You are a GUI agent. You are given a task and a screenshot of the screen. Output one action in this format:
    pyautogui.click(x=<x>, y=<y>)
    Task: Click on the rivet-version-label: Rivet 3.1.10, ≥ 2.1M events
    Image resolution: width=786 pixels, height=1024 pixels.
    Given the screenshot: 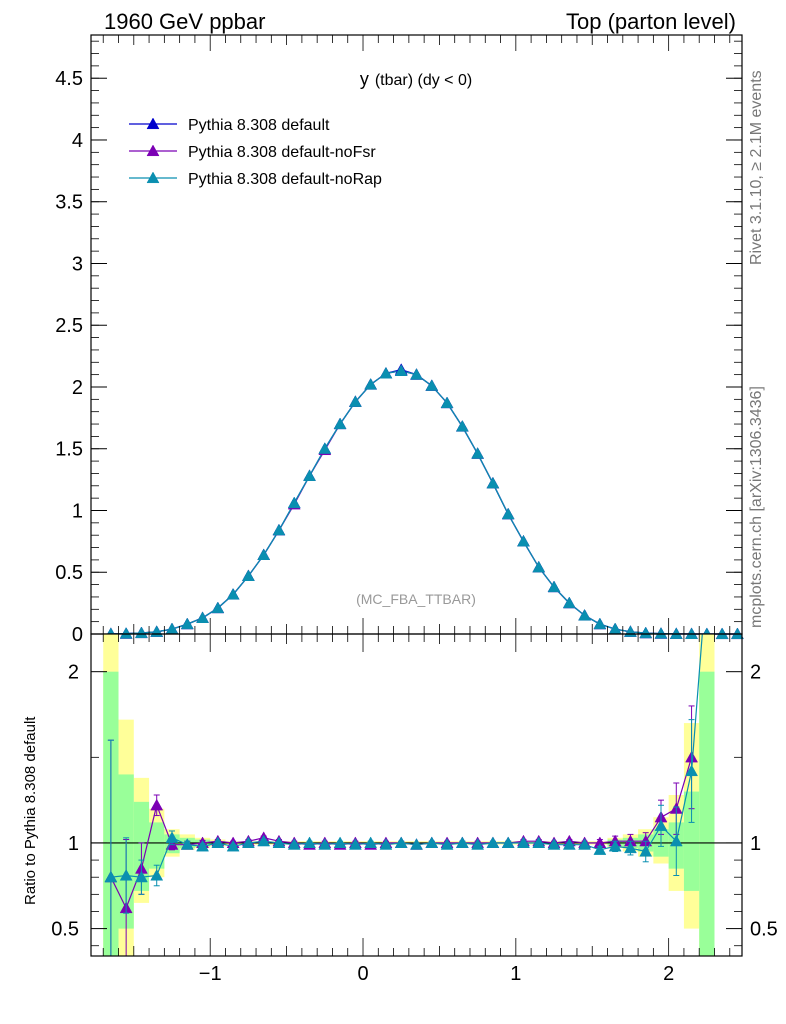 What is the action you would take?
    pyautogui.click(x=756, y=167)
    